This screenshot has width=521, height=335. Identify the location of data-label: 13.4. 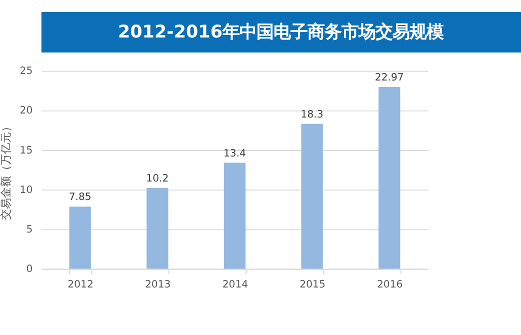
(234, 154).